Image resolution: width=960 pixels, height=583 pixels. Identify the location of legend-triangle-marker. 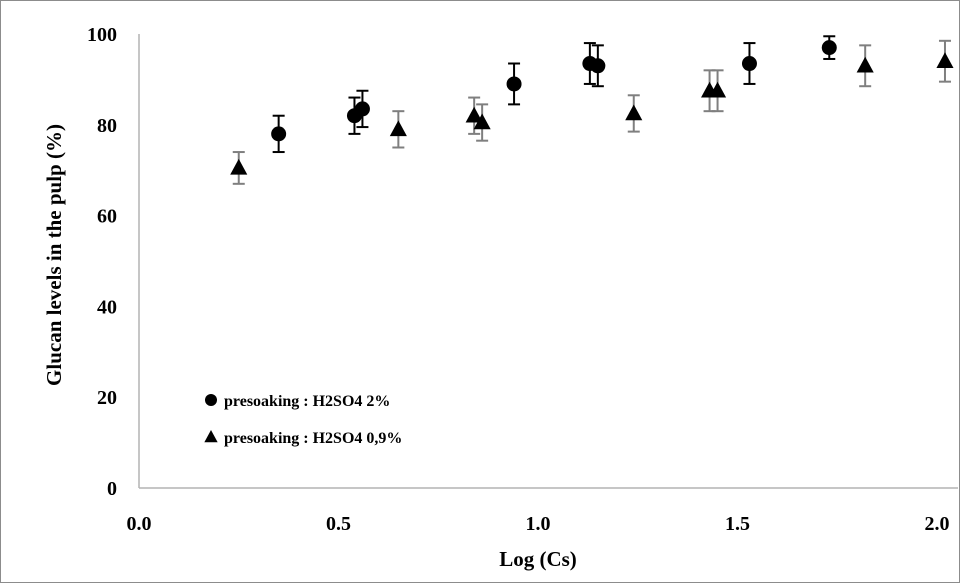
(211, 436).